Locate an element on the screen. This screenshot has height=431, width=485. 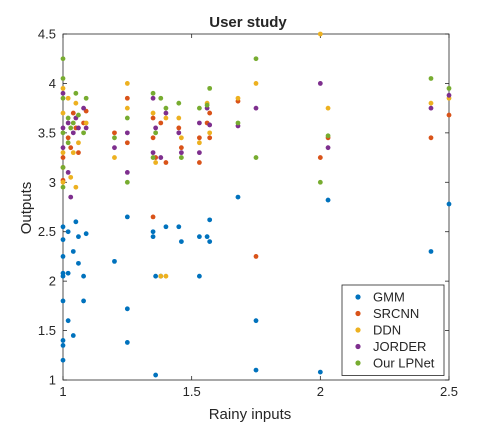
y-tick-label: 2.5 is located at coordinates (47, 231).